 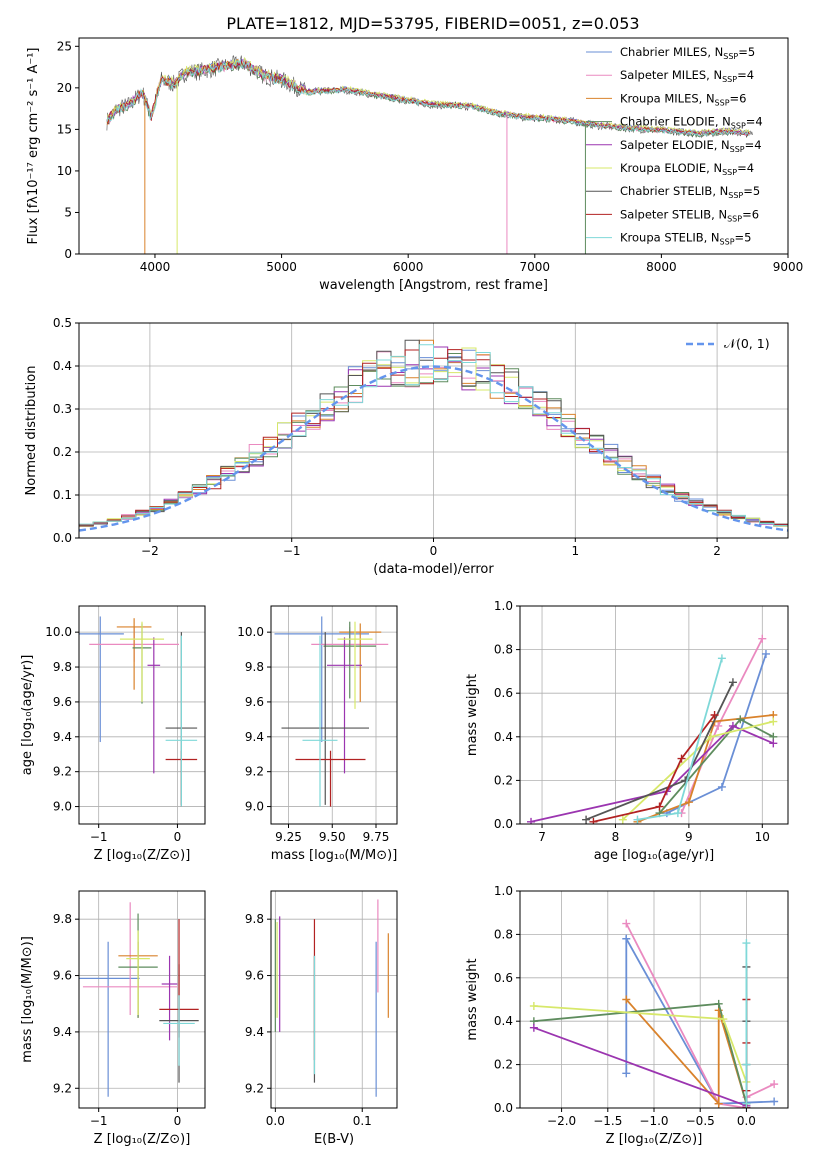 I want to click on x-axis-label: age [log₁₀(age/yr)], so click(x=654, y=855).